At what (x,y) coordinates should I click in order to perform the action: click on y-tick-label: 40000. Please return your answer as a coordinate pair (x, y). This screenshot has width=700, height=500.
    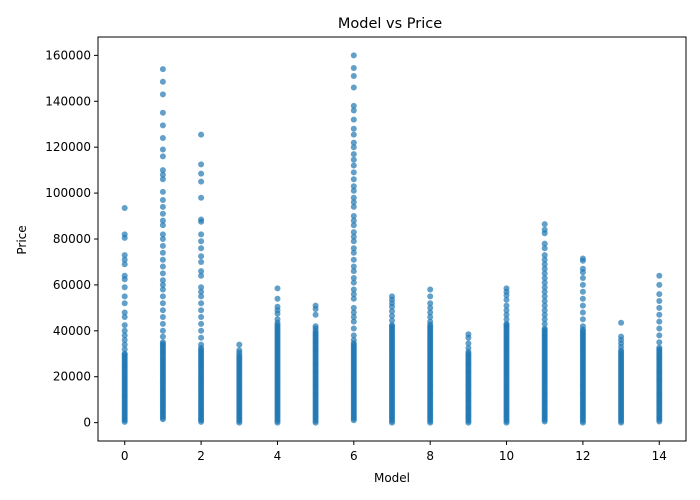
    Looking at the image, I should click on (72, 331).